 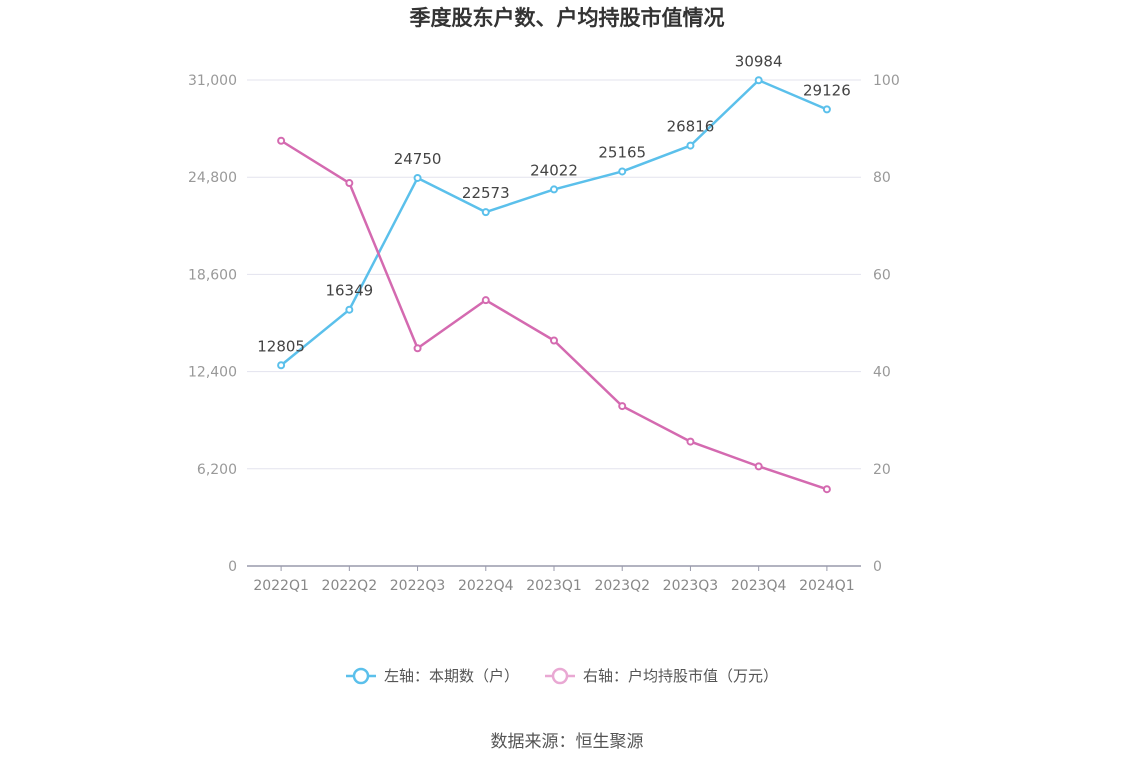 I want to click on right-tick-label: 40, so click(x=882, y=373).